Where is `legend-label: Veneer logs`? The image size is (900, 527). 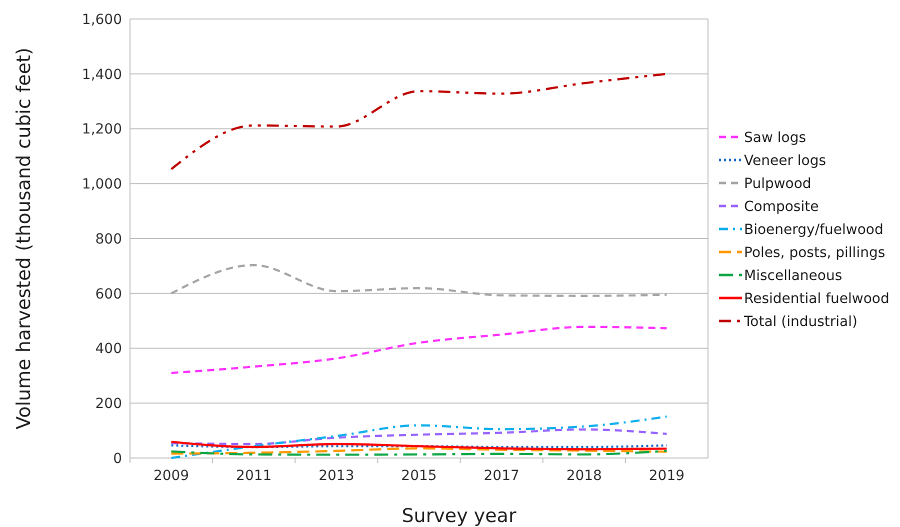
legend-label: Veneer logs is located at coordinates (785, 160).